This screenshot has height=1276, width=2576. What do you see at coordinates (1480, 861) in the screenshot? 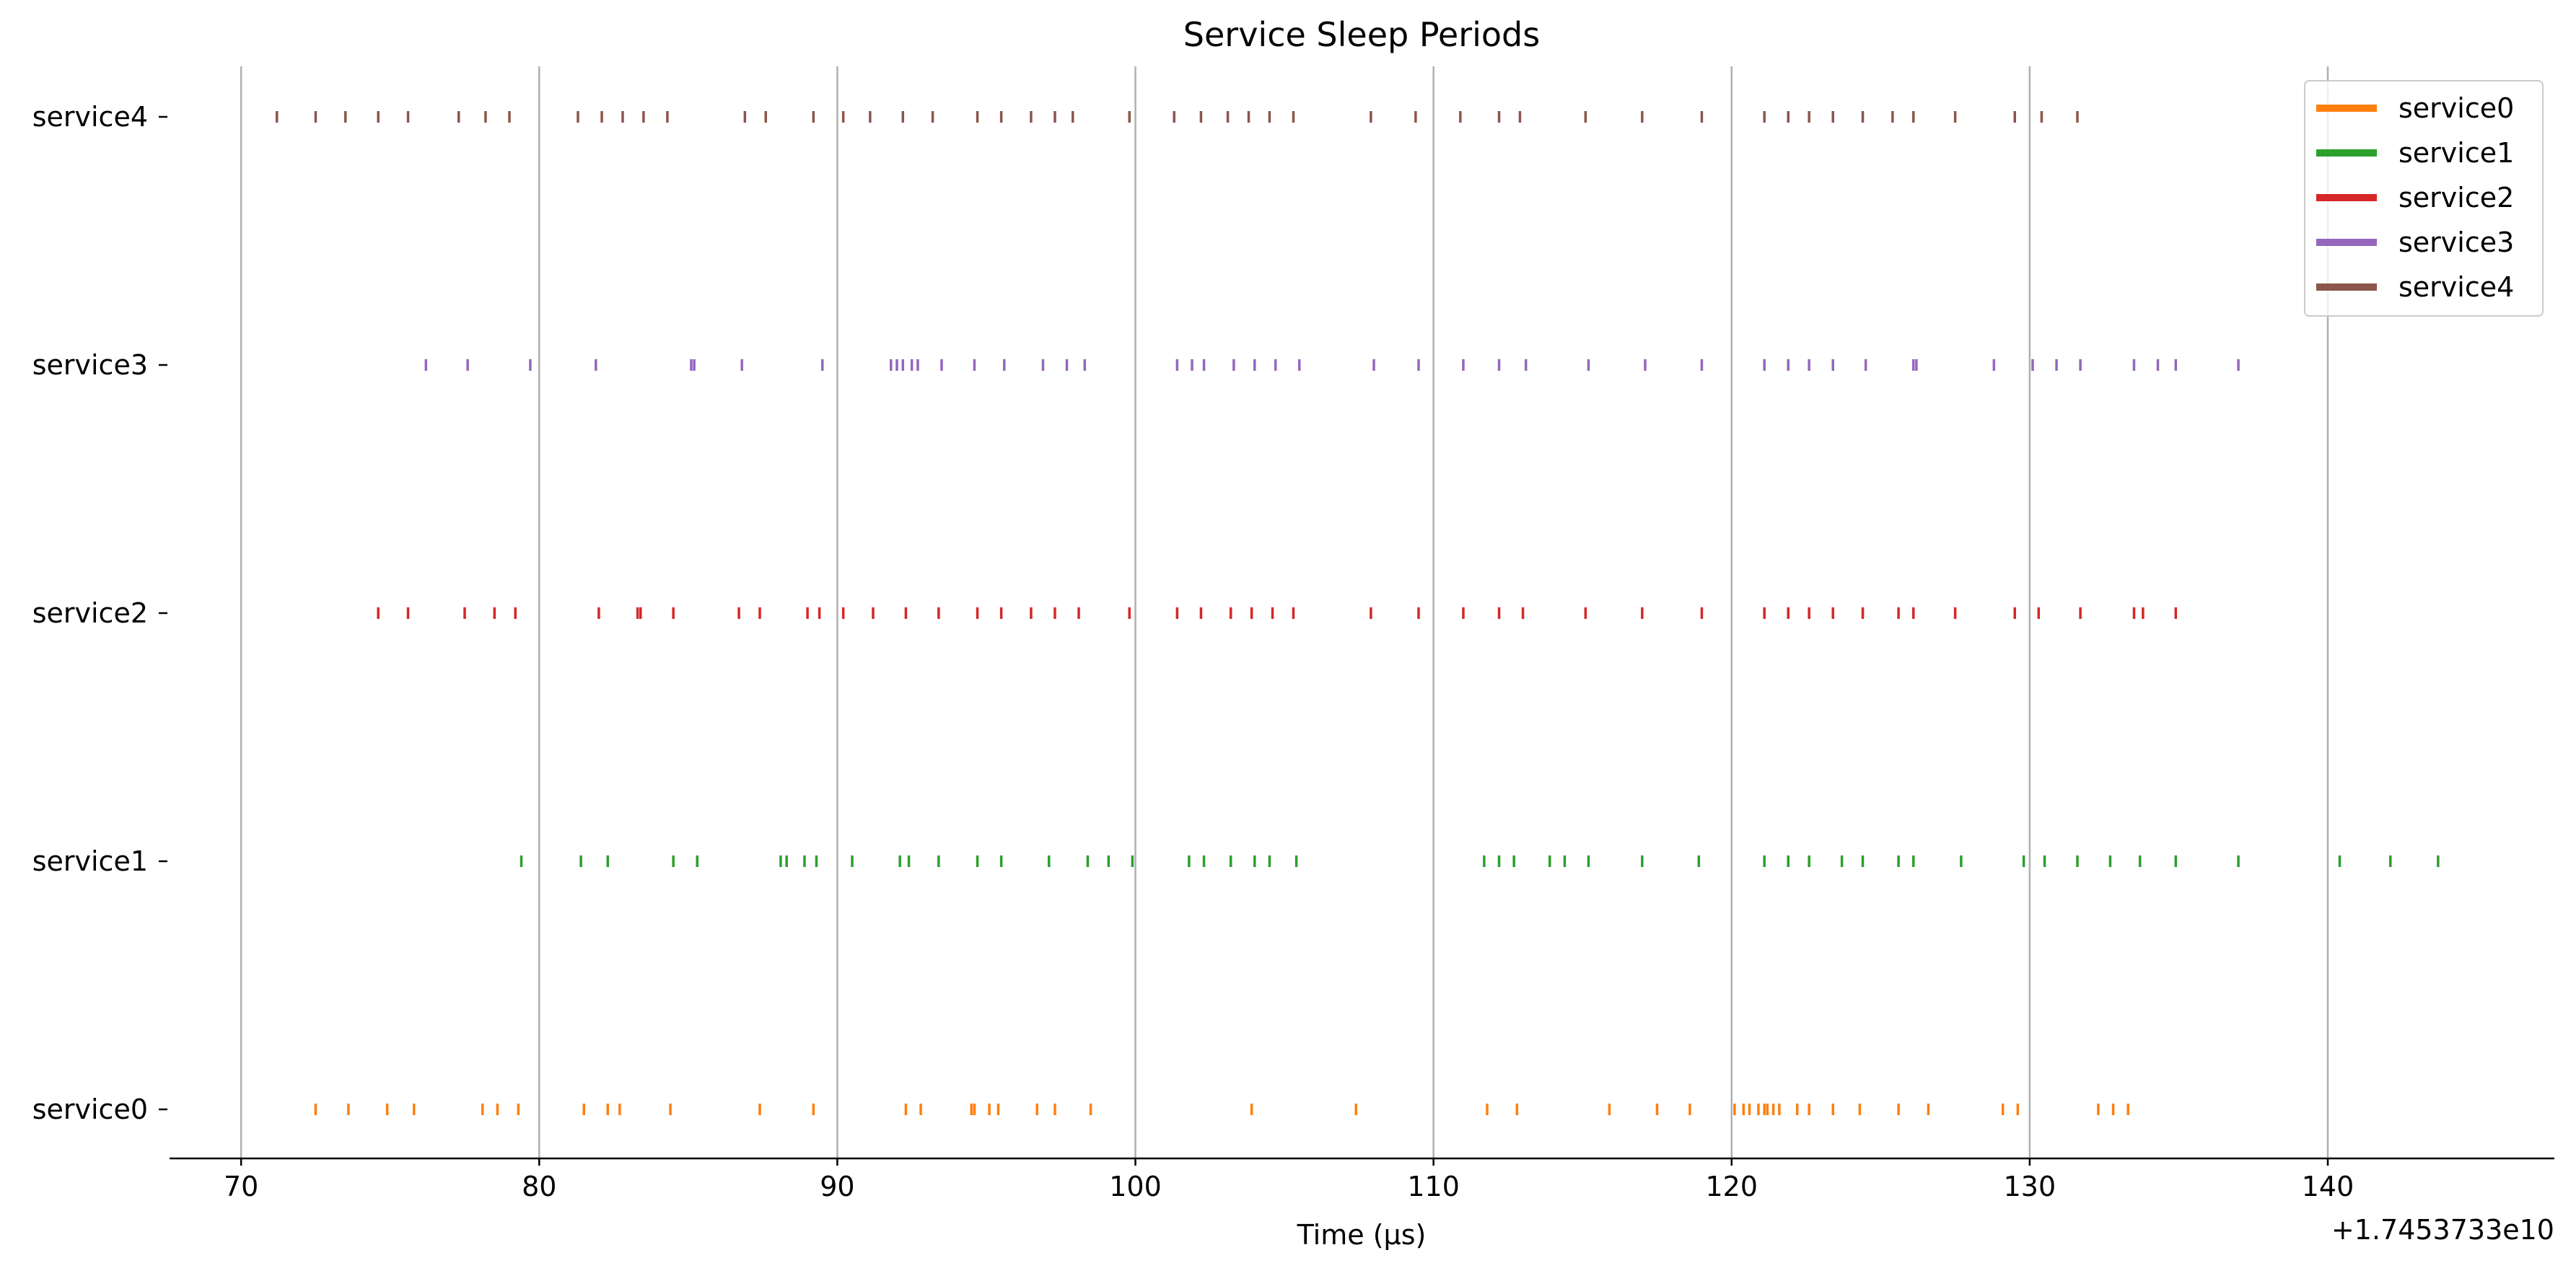
I see `event-row-service1` at bounding box center [1480, 861].